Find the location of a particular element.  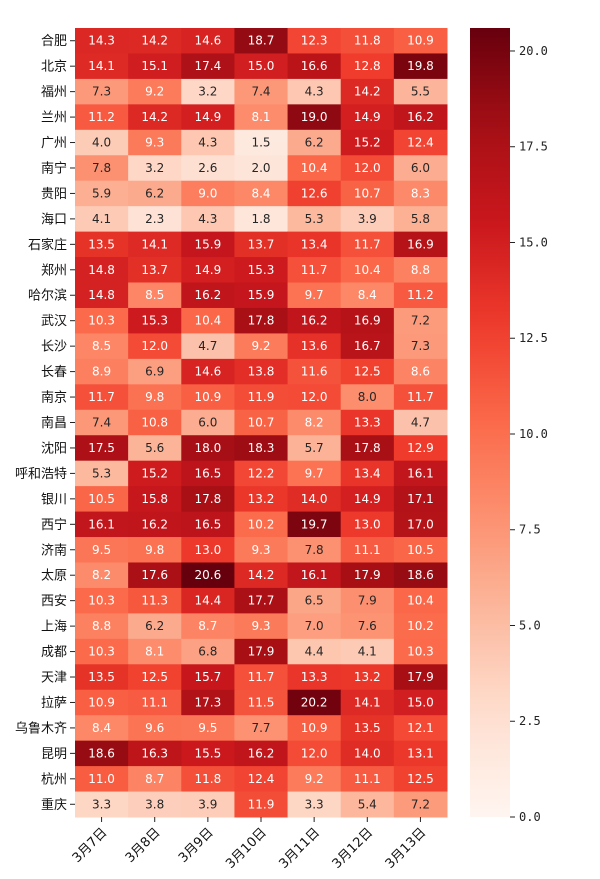

cell-label: 18.6 is located at coordinates (101, 753).